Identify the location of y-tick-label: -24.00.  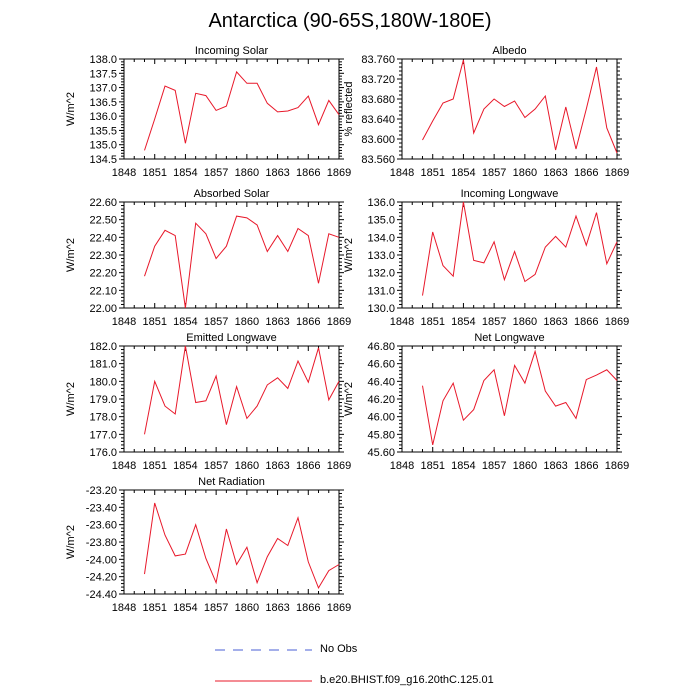
(101, 560).